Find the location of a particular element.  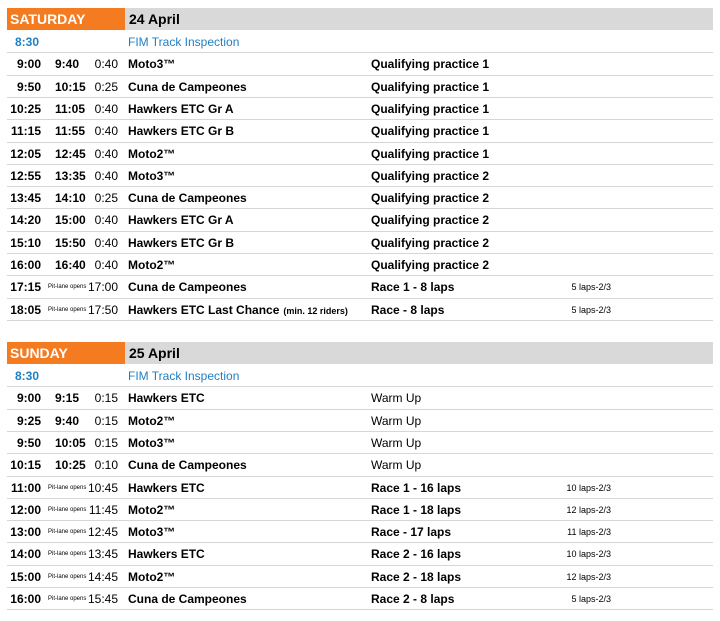

start-time: 15:10 is located at coordinates (25, 242).